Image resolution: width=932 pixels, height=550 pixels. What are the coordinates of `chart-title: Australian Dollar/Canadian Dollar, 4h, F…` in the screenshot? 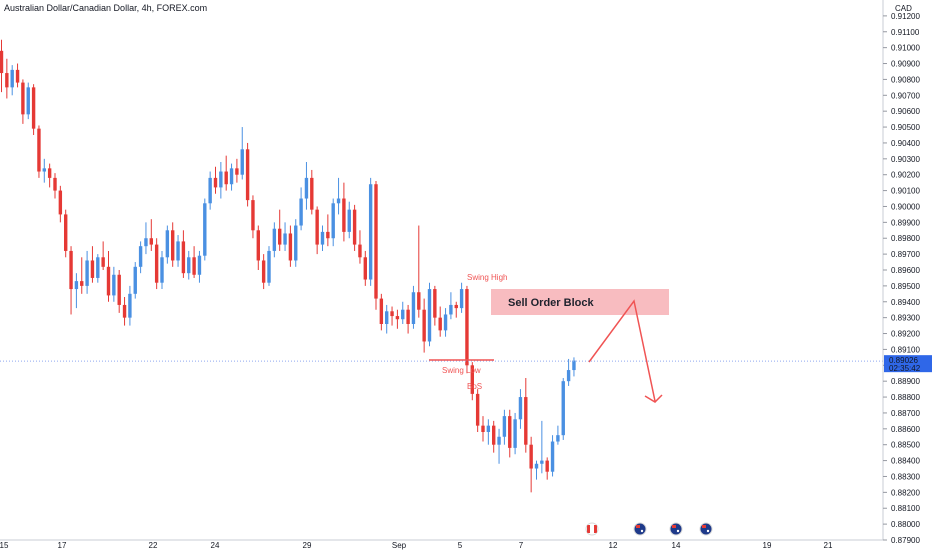 It's located at (106, 8).